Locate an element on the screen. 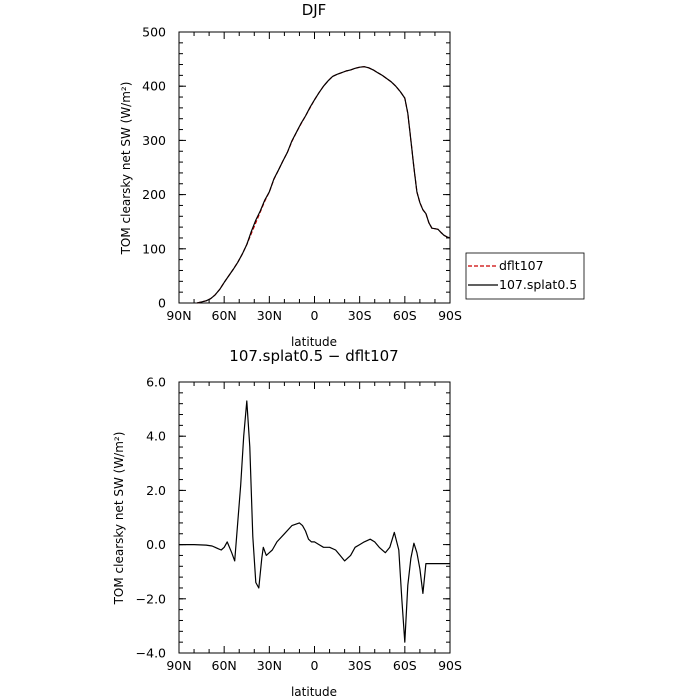 The image size is (700, 700). top-chart-xtick-label: 60S is located at coordinates (405, 315).